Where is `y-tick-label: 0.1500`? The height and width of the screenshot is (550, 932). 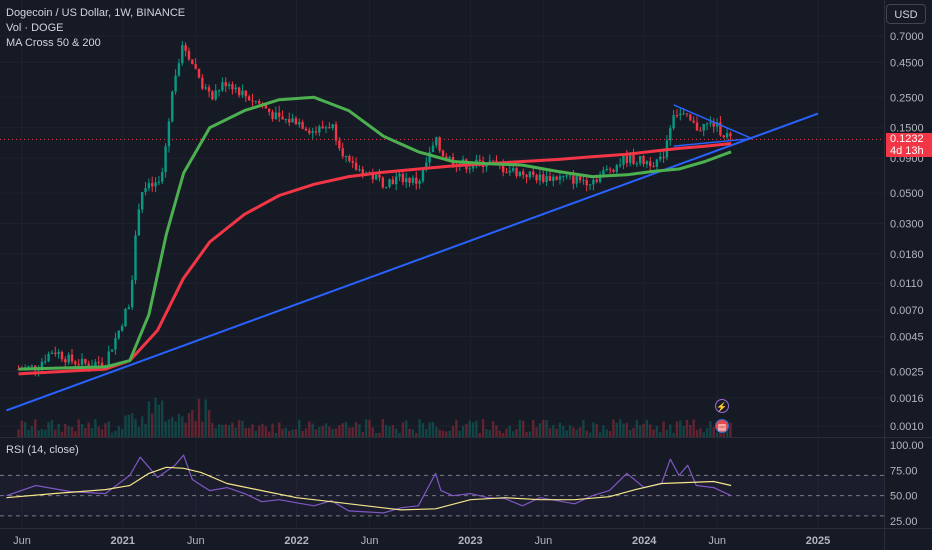 y-tick-label: 0.1500 is located at coordinates (907, 129).